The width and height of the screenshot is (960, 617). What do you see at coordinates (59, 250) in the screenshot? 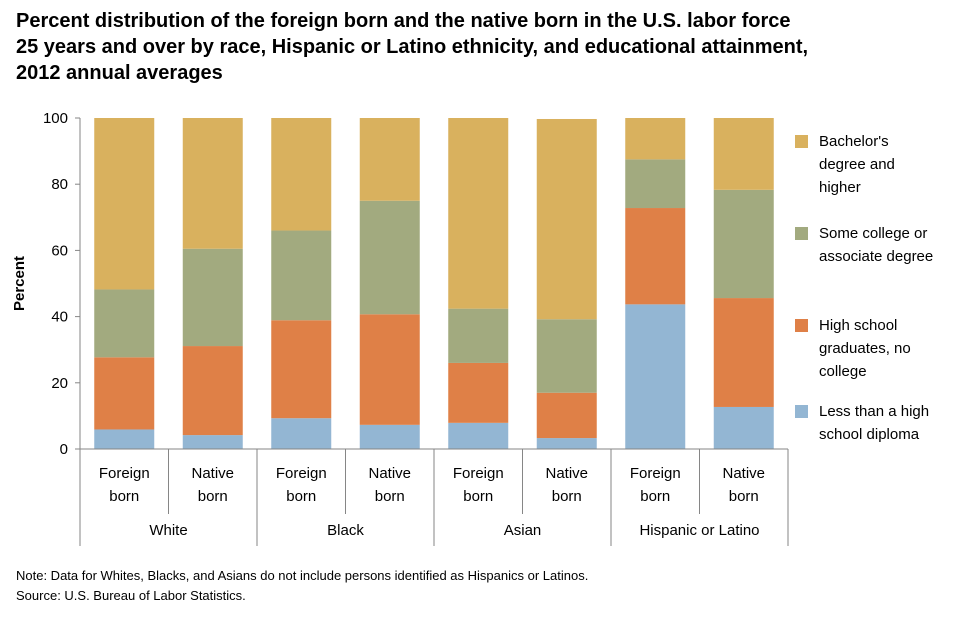
I see `y-tick-label: 60` at bounding box center [59, 250].